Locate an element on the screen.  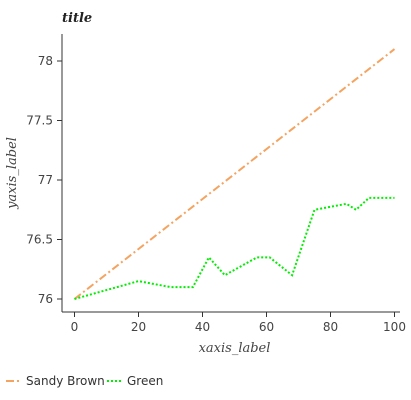
x-tick-label: 40 is located at coordinates (202, 327).